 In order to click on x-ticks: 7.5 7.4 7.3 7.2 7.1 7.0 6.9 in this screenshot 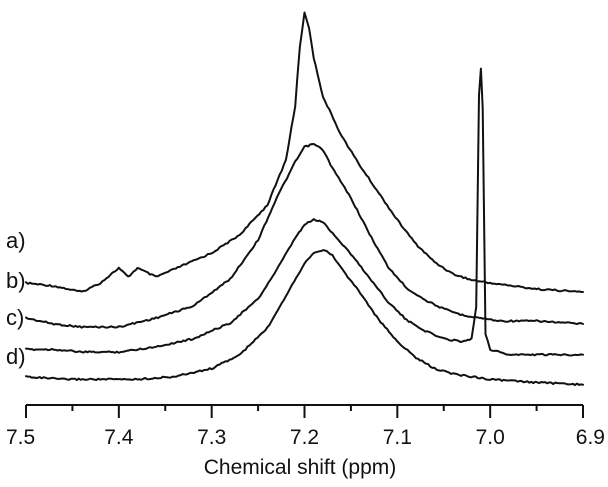, I will do `click(305, 427)`.